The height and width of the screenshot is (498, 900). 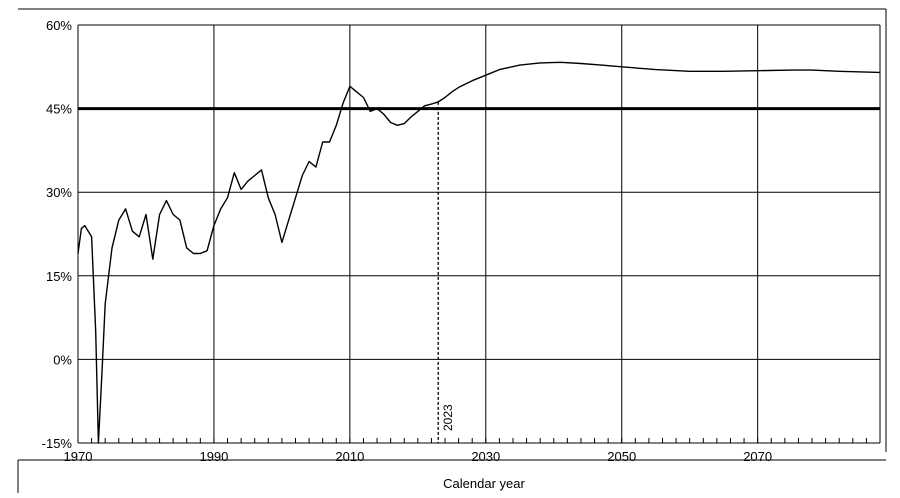 What do you see at coordinates (78, 456) in the screenshot?
I see `x-tick-label: 1970` at bounding box center [78, 456].